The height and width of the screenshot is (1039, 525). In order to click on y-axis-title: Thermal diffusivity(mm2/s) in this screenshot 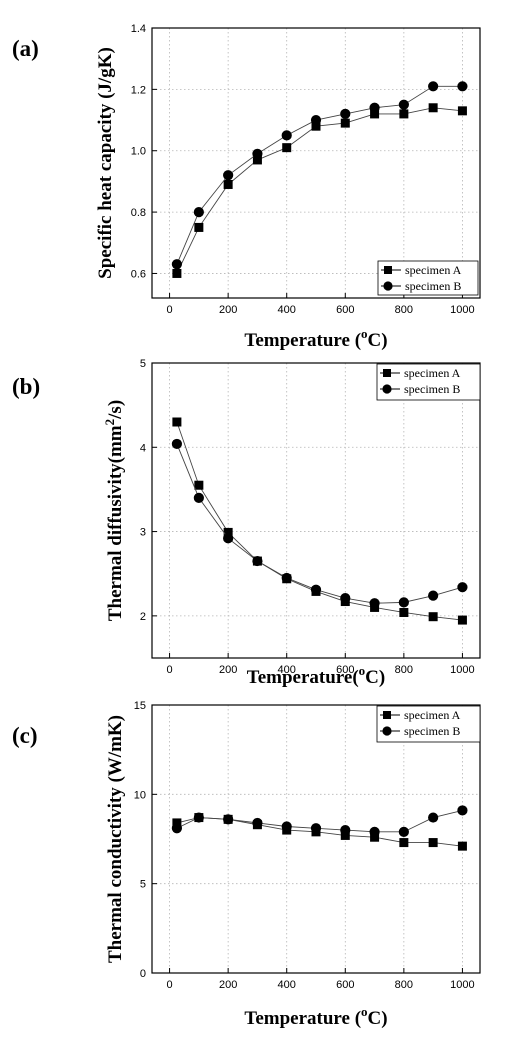, I will do `click(114, 510)`.